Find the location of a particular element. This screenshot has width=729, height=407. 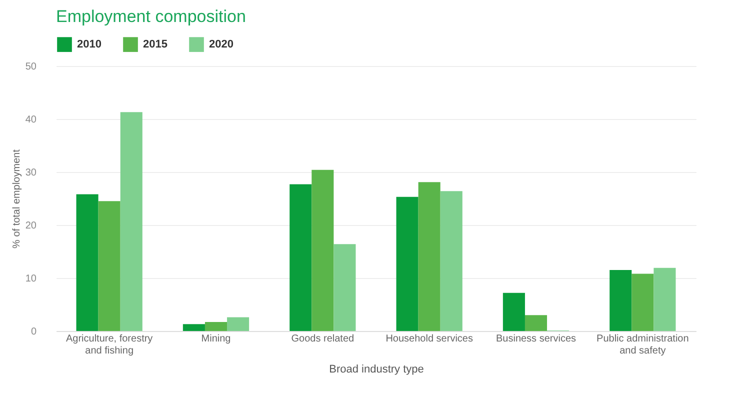

y-tick-label: 0 is located at coordinates (33, 332).